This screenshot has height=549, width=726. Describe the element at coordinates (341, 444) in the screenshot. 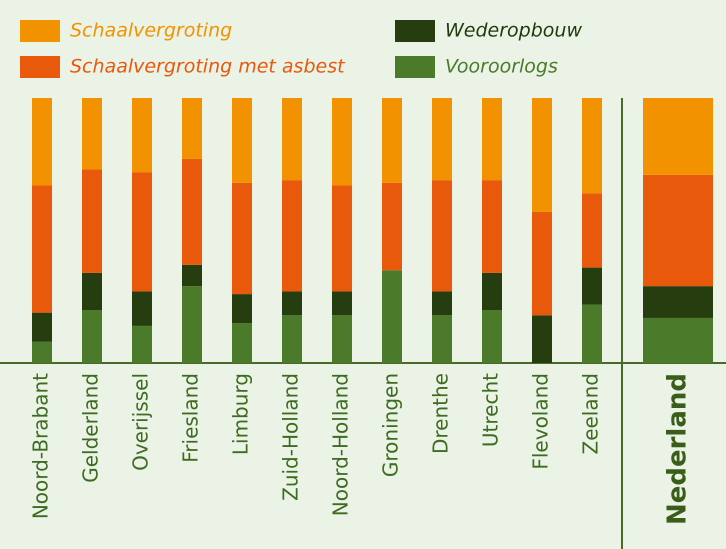

I see `x-tick-label: Noord-Holland` at that location.